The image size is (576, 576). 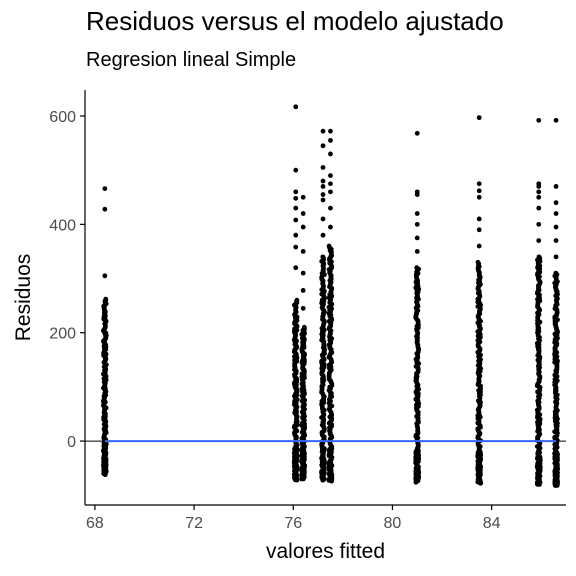 I want to click on y-tick-label: 0, so click(x=71, y=442).